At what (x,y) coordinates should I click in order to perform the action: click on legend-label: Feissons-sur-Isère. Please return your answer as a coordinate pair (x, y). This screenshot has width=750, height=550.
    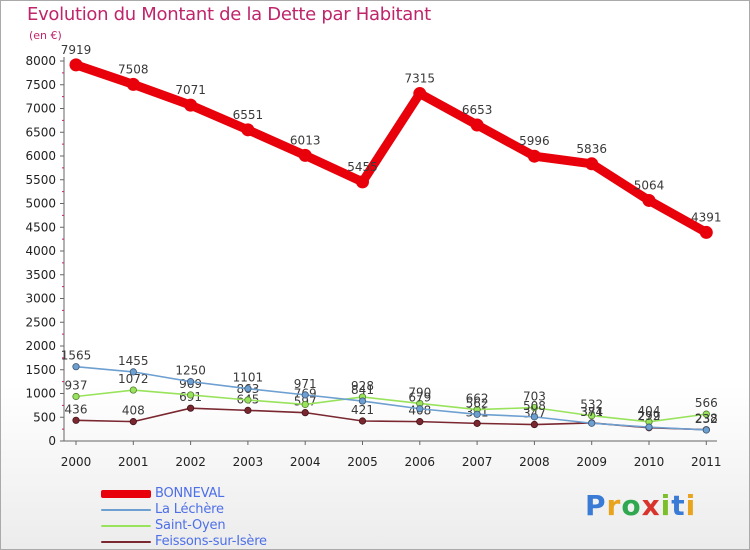
    Looking at the image, I should click on (211, 541).